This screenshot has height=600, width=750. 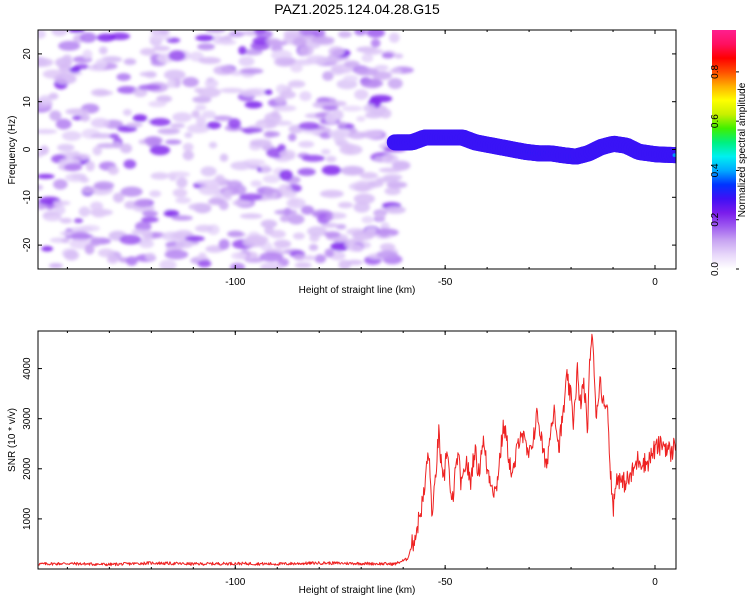 What do you see at coordinates (12, 440) in the screenshot?
I see `snr-y-label: SNR (10 * v/v)` at bounding box center [12, 440].